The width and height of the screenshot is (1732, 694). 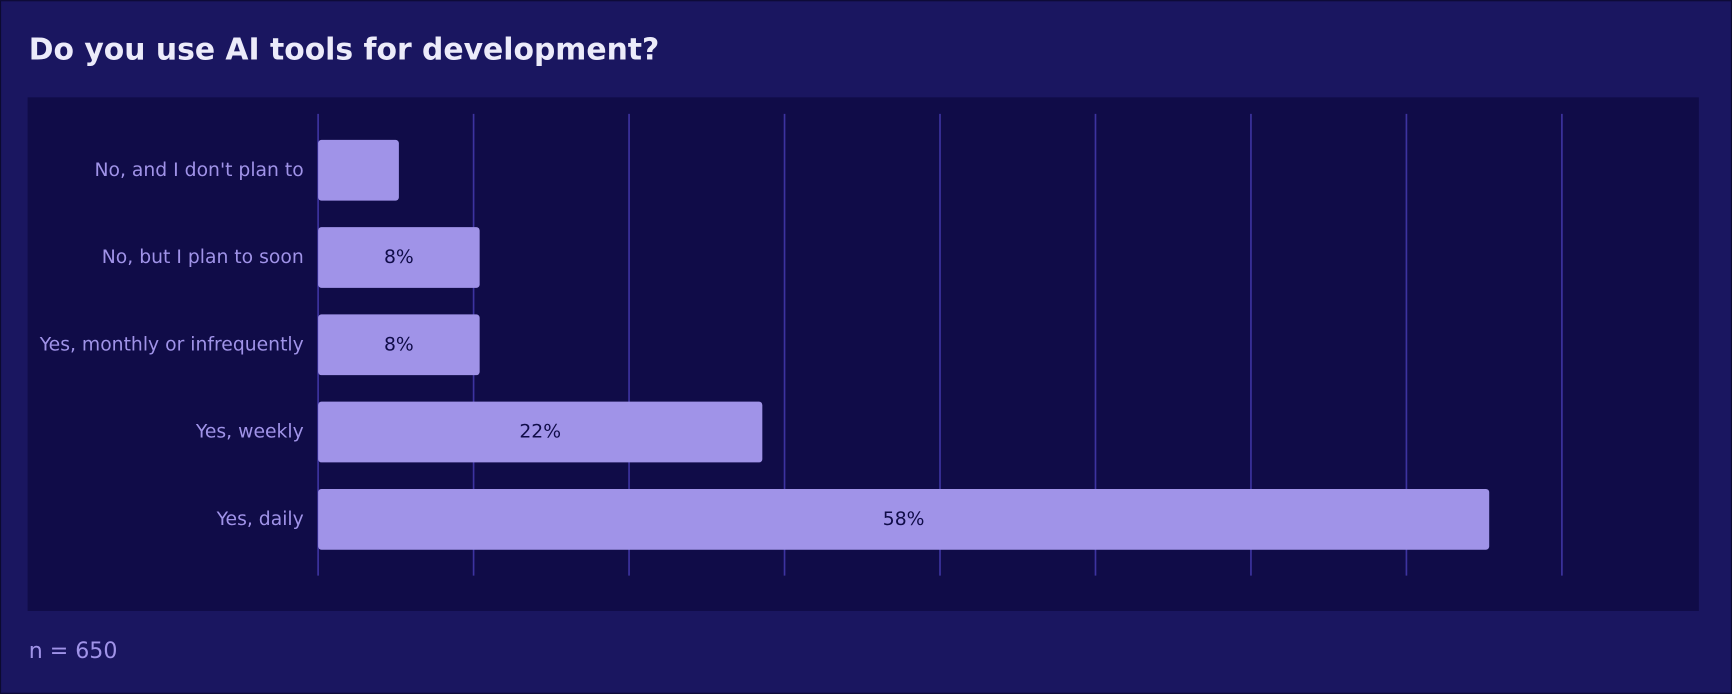 What do you see at coordinates (171, 344) in the screenshot?
I see `category-label: Yes, monthly or infrequently` at bounding box center [171, 344].